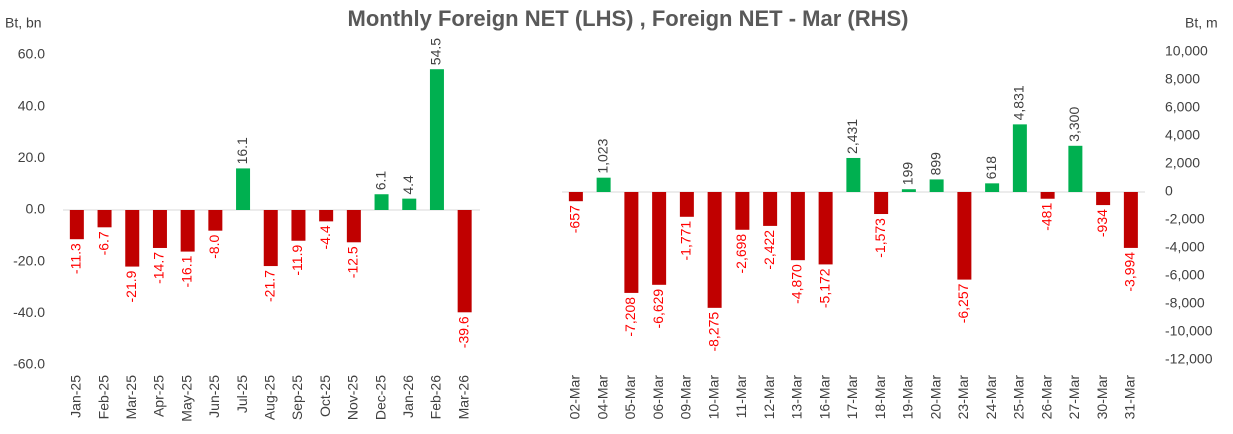  What do you see at coordinates (880, 238) in the screenshot?
I see `data-label: -1,573` at bounding box center [880, 238].